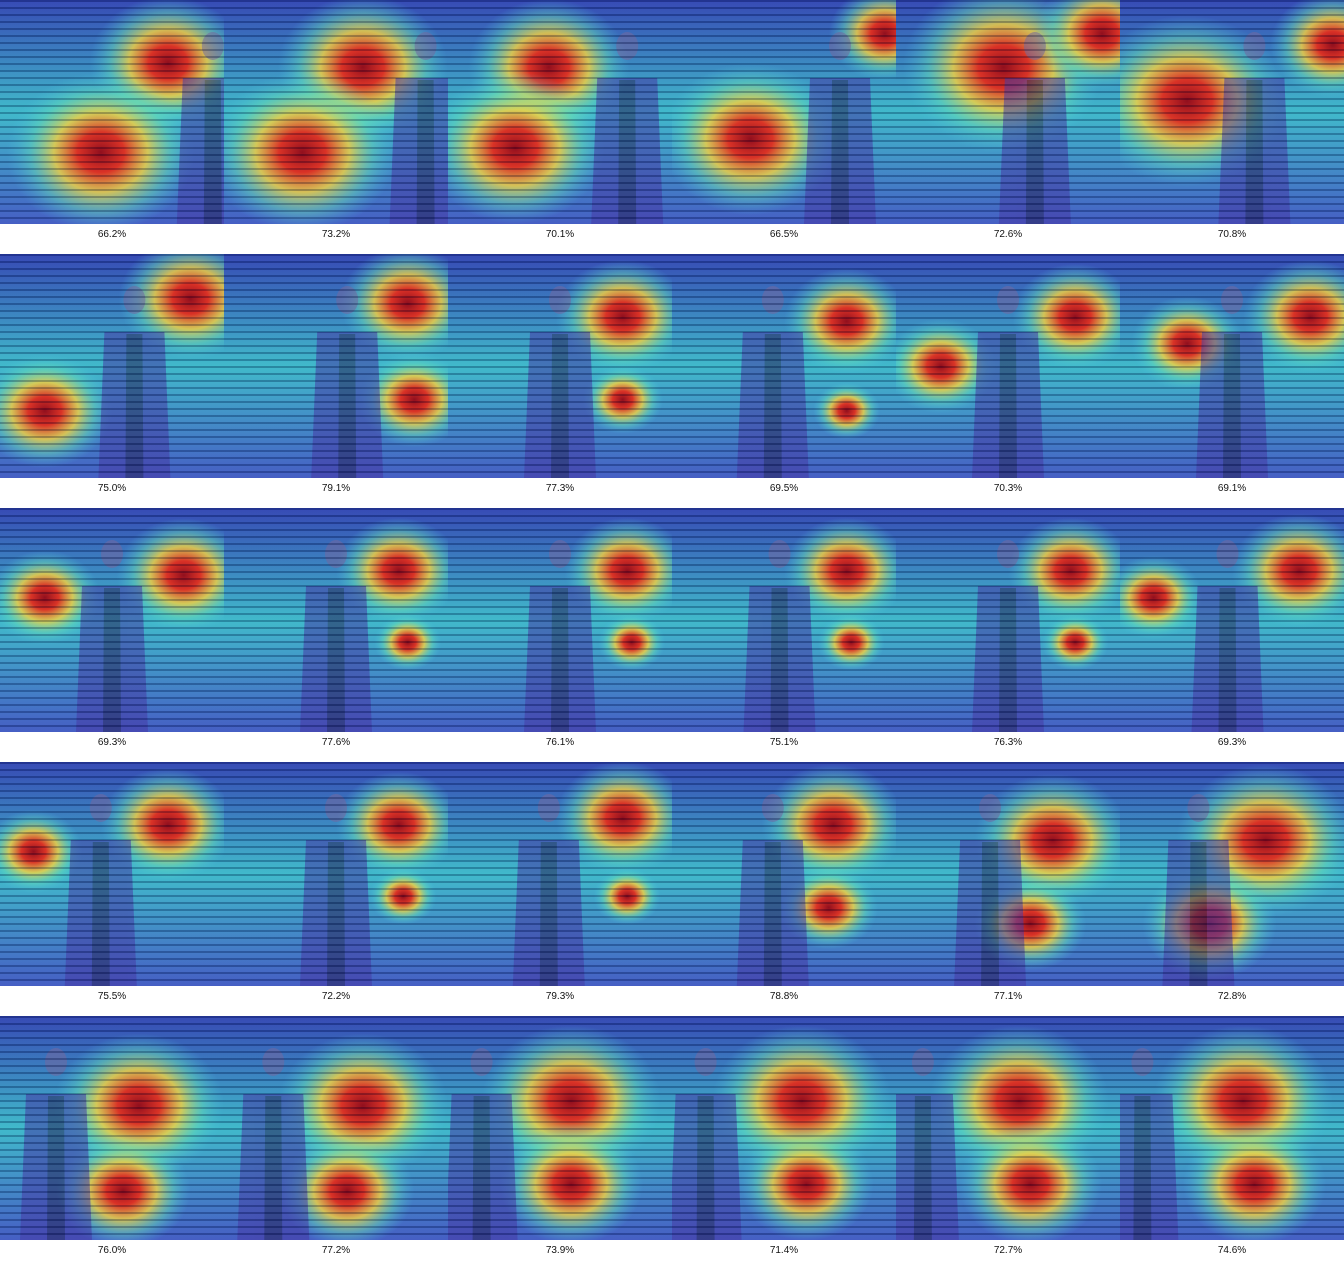 The image size is (1344, 1270). Describe the element at coordinates (336, 488) in the screenshot. I see `frame-score-caption: 79.1%` at that location.